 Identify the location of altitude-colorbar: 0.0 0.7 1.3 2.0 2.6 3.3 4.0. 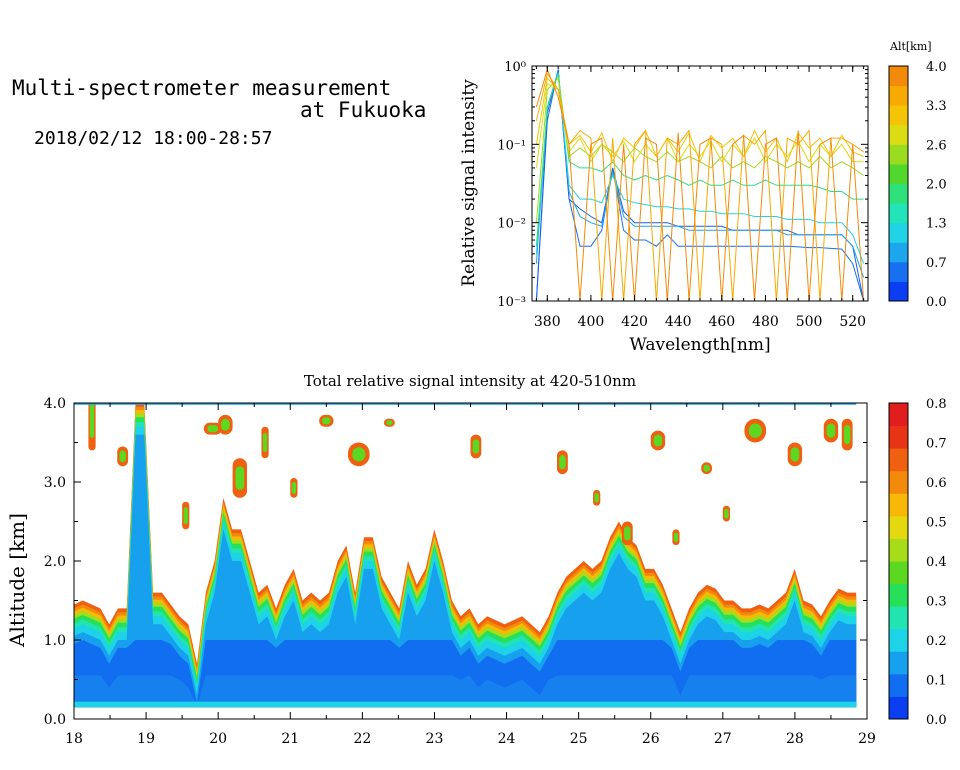
(917, 185).